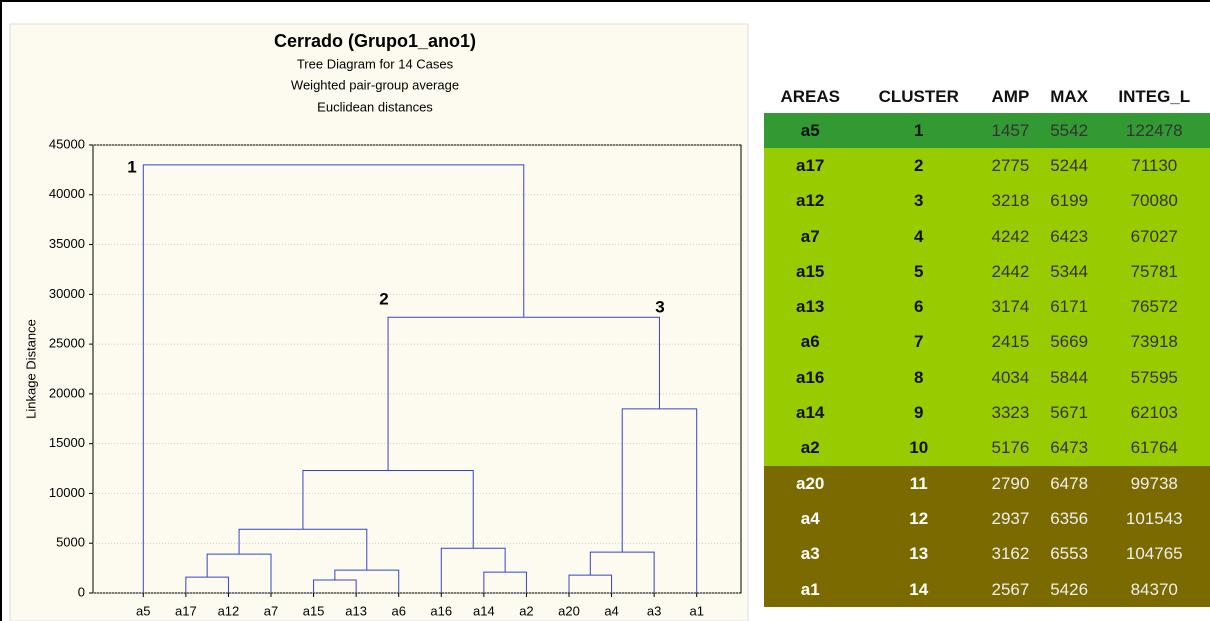 The height and width of the screenshot is (621, 1210). Describe the element at coordinates (1069, 307) in the screenshot. I see `table-cell: 6171` at that location.